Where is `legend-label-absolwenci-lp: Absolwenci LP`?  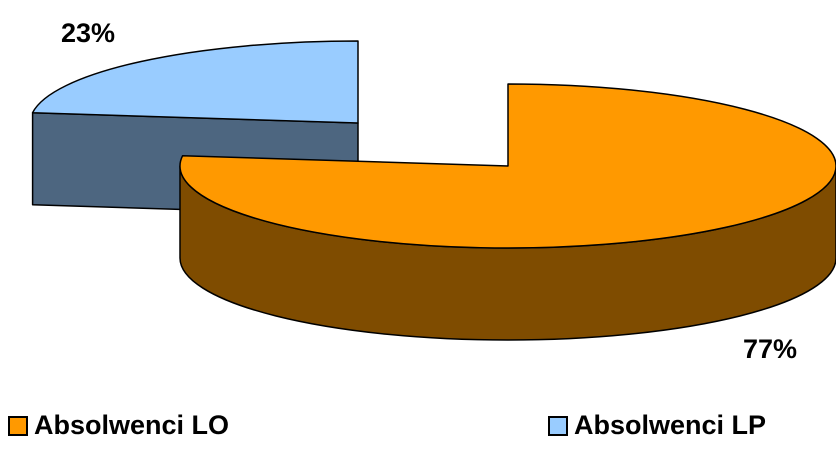 legend-label-absolwenci-lp: Absolwenci LP is located at coordinates (670, 425).